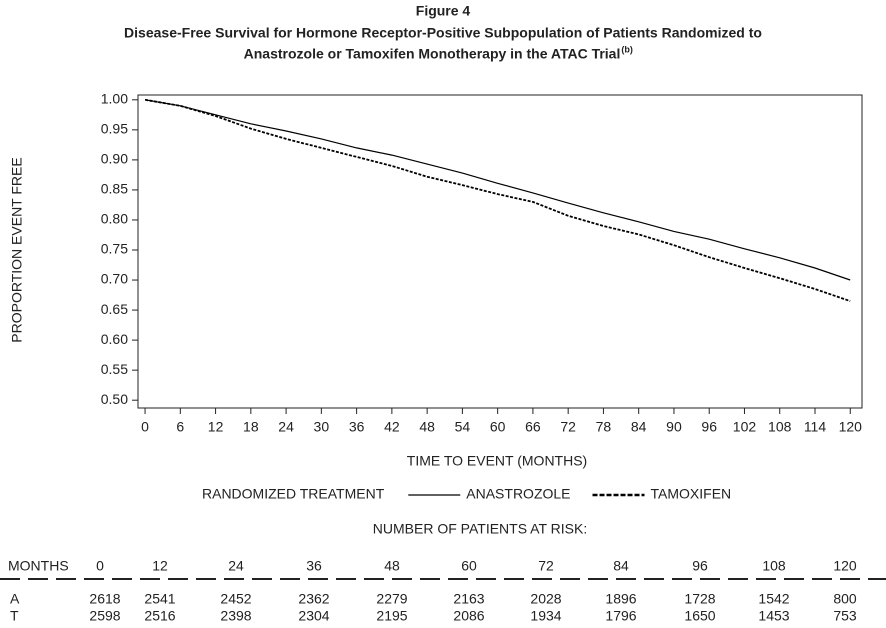 This screenshot has height=628, width=886. What do you see at coordinates (497, 461) in the screenshot?
I see `x-axis-label: TIME TO EVENT (MONTHS)` at bounding box center [497, 461].